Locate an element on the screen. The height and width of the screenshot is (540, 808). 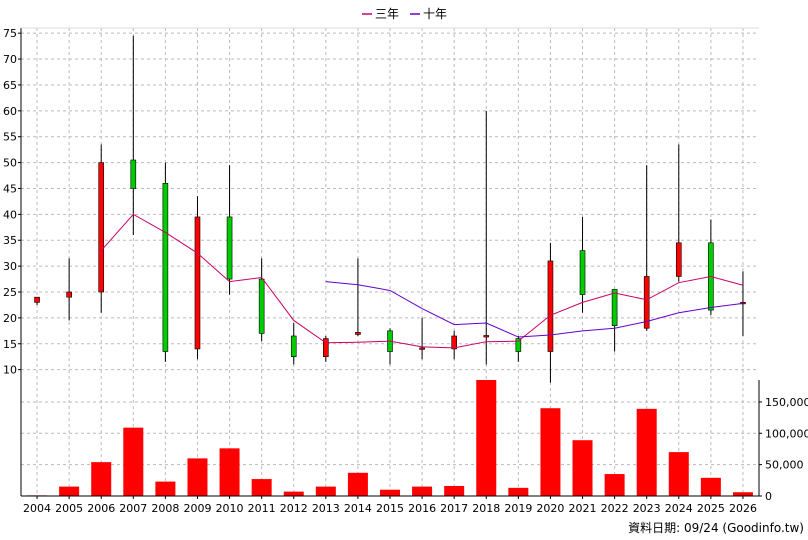
volume-tick-label: 150,000 is located at coordinates (786, 402).